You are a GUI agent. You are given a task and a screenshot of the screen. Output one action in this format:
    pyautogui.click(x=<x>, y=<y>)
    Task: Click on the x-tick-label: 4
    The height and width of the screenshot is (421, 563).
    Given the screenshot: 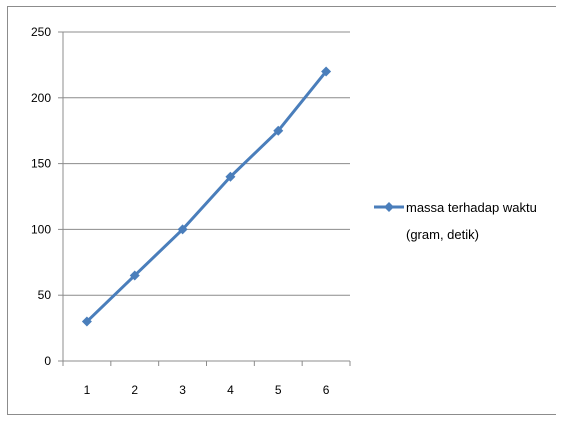 What is the action you would take?
    pyautogui.click(x=230, y=390)
    